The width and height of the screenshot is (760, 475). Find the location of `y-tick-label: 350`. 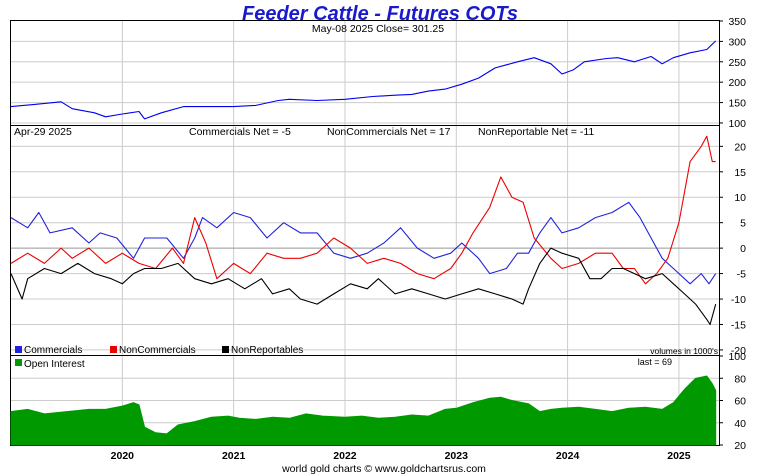

y-tick-label: 350 is located at coordinates (737, 22).